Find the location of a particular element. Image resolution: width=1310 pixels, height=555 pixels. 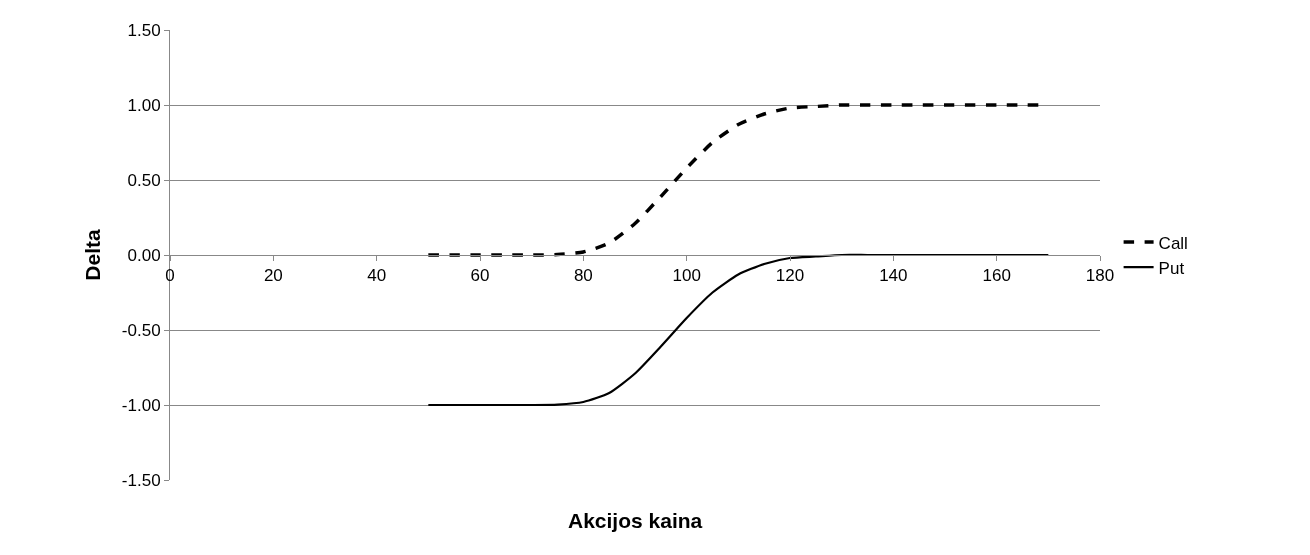

x-axis-title: Akcijos kaina is located at coordinates (635, 520).